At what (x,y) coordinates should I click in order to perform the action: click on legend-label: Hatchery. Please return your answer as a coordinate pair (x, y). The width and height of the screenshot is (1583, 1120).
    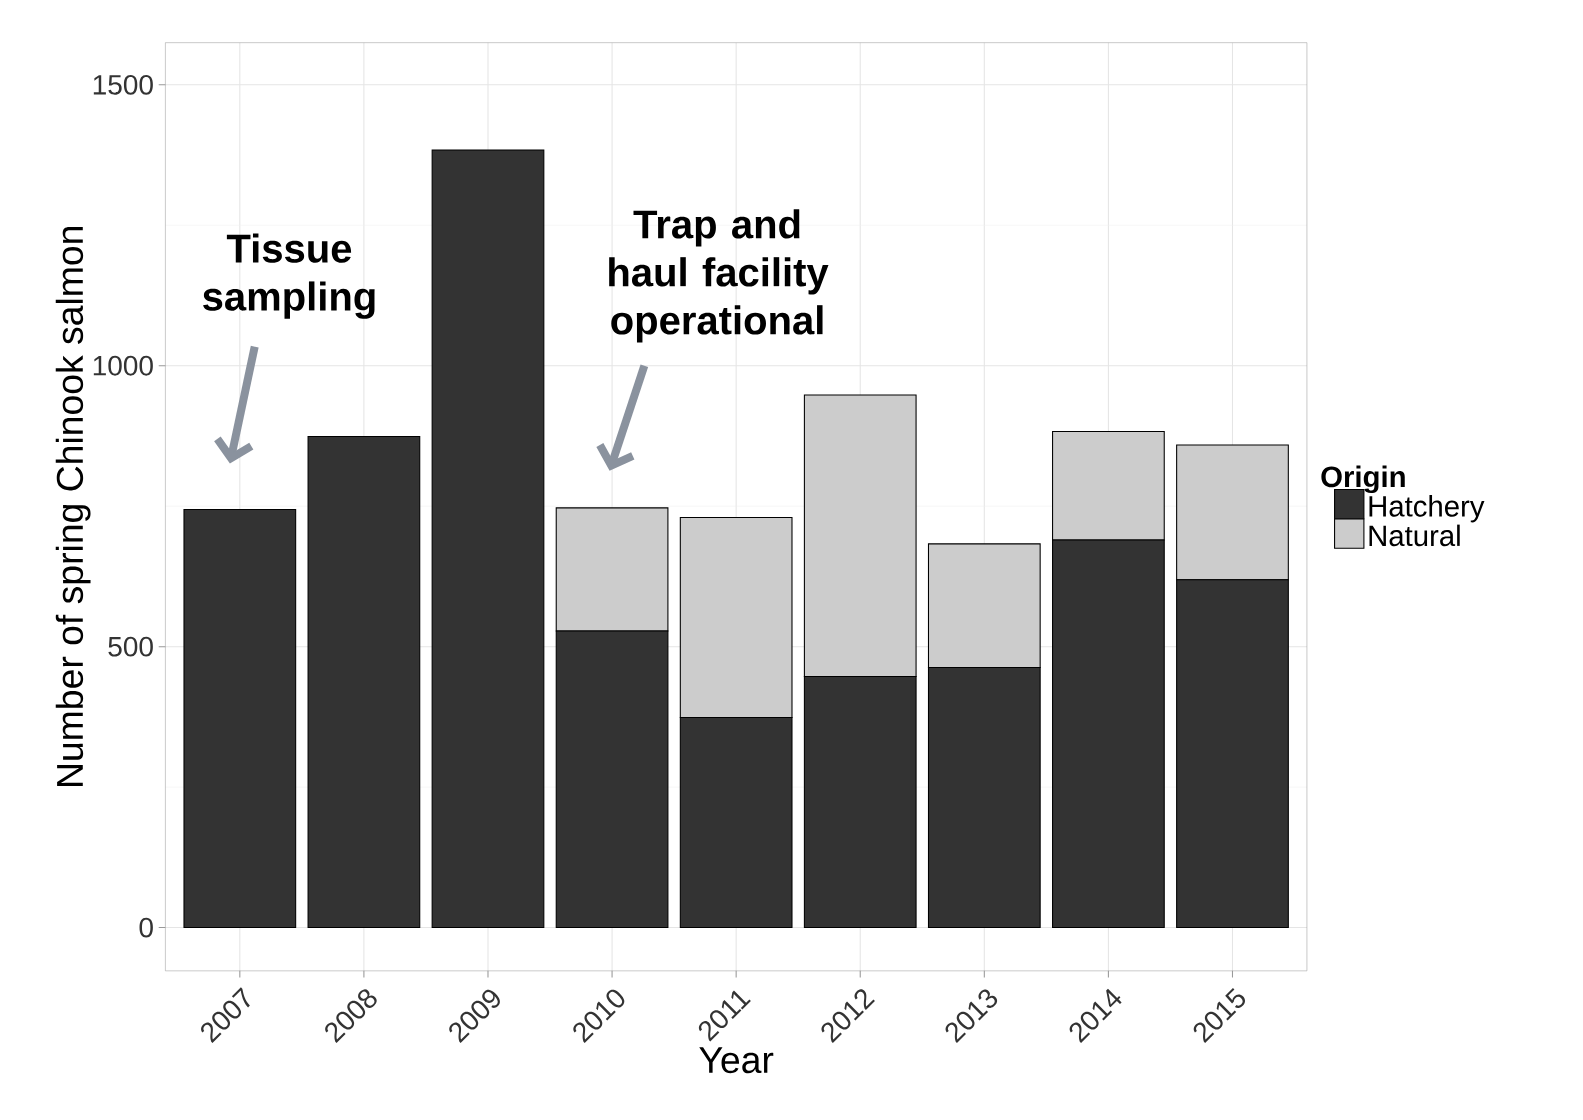
    Looking at the image, I should click on (1427, 509).